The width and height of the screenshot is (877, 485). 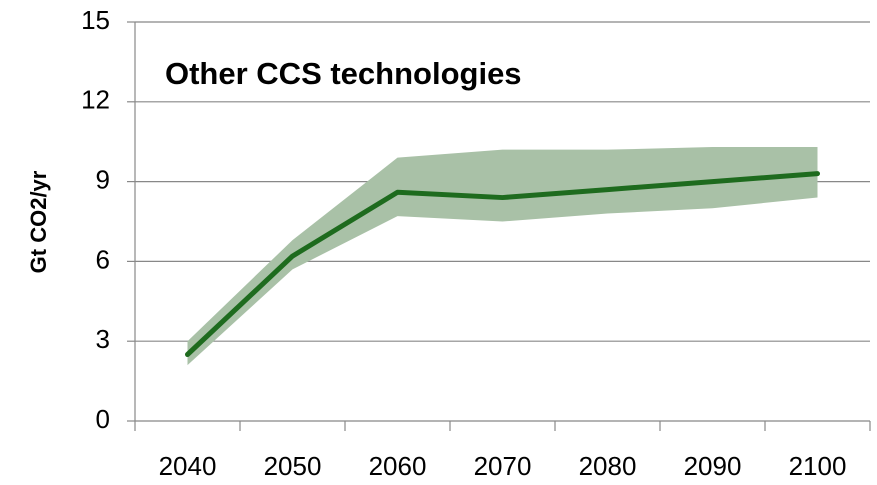 I want to click on x-tick-label: 2050, so click(x=293, y=466).